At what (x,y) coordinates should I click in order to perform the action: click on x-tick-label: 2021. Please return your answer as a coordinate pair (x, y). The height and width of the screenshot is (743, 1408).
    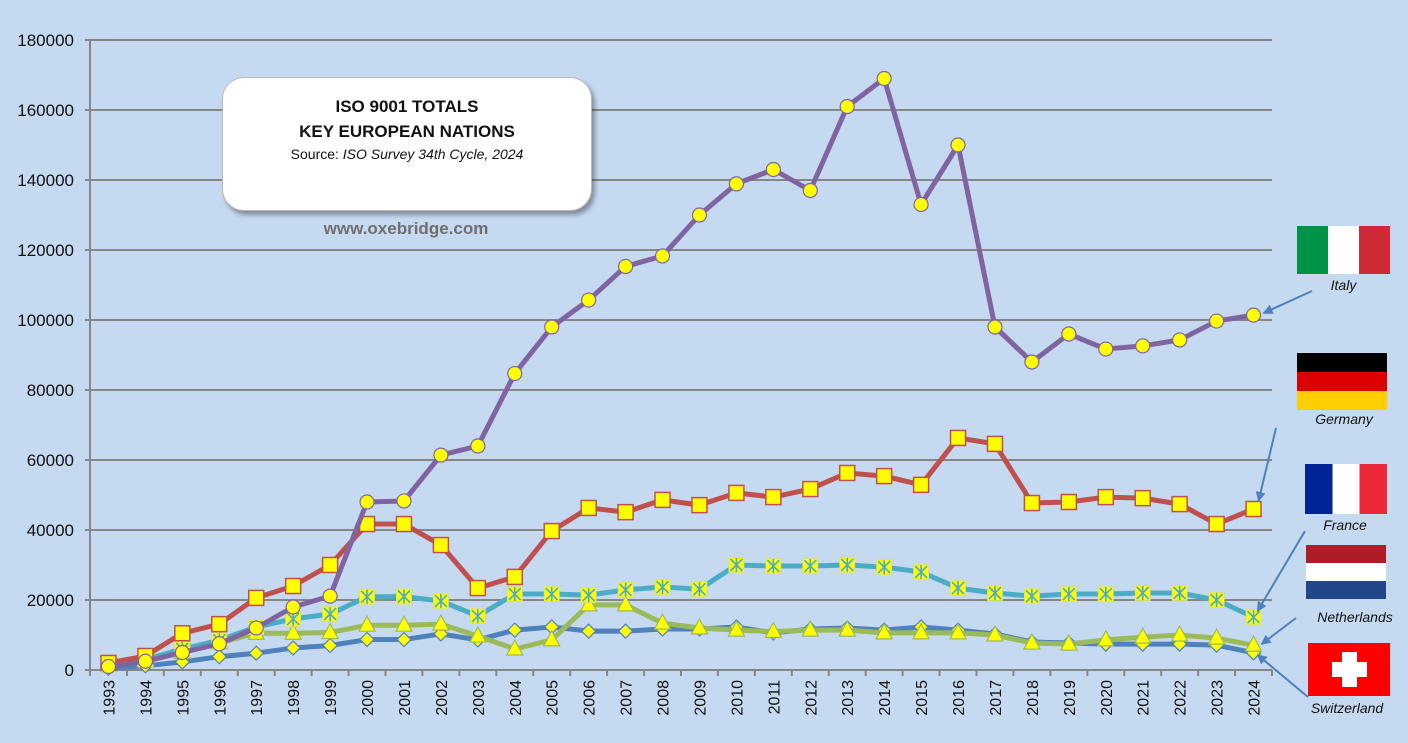
    Looking at the image, I should click on (1144, 698).